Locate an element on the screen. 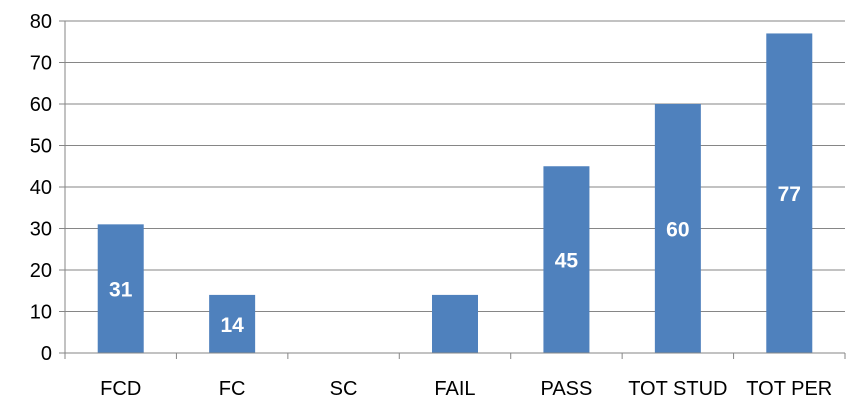  x-category-label-fc: FC is located at coordinates (232, 389).